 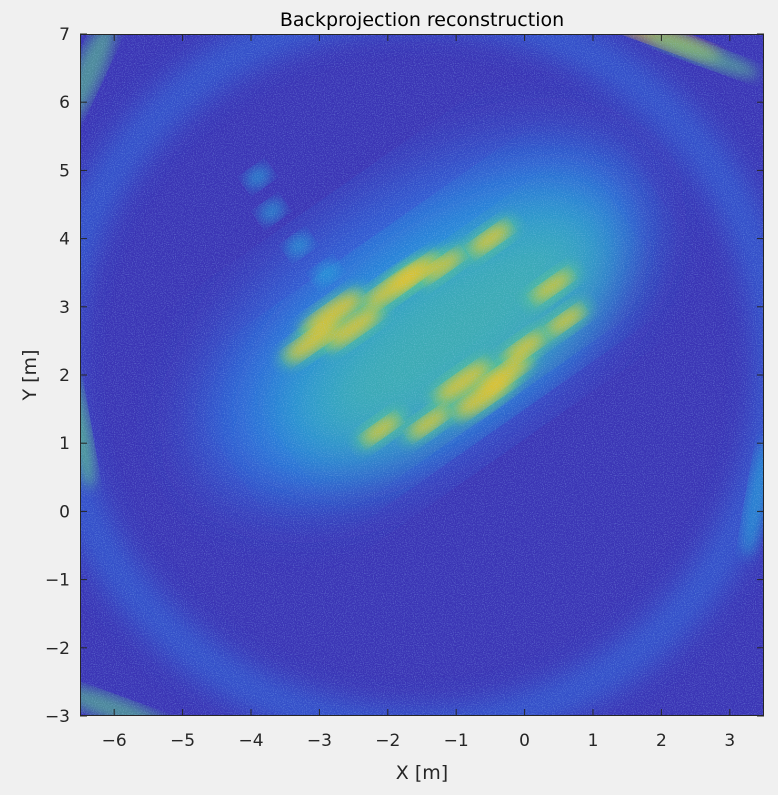 I want to click on x-tick-label: 0, so click(x=524, y=741).